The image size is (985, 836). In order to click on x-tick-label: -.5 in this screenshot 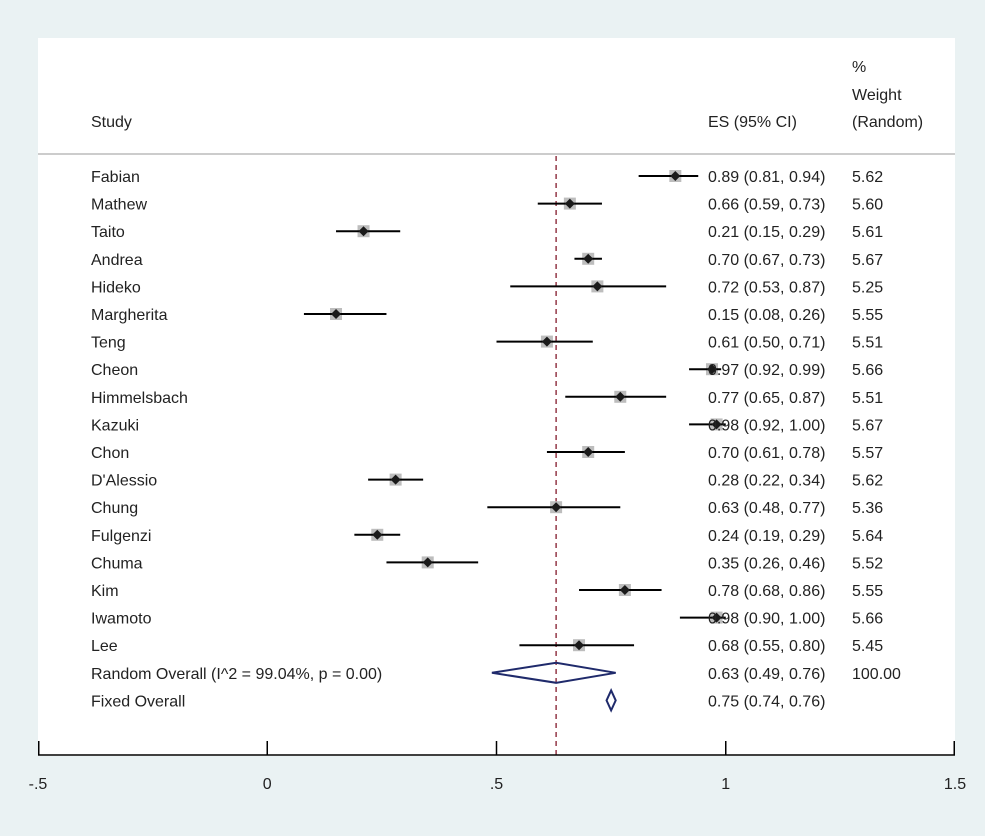, I will do `click(38, 784)`.